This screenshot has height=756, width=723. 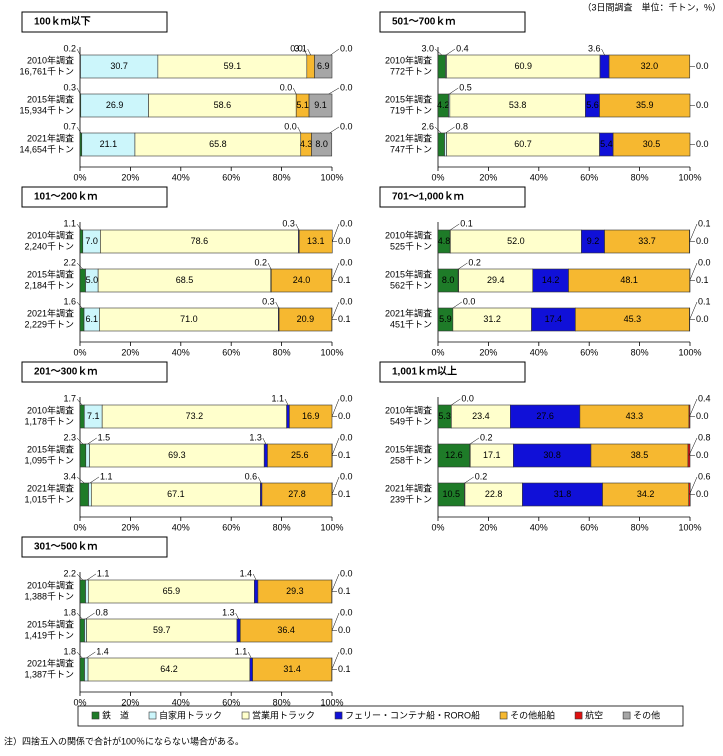 I want to click on x-tick-label: 80%, so click(x=282, y=352).